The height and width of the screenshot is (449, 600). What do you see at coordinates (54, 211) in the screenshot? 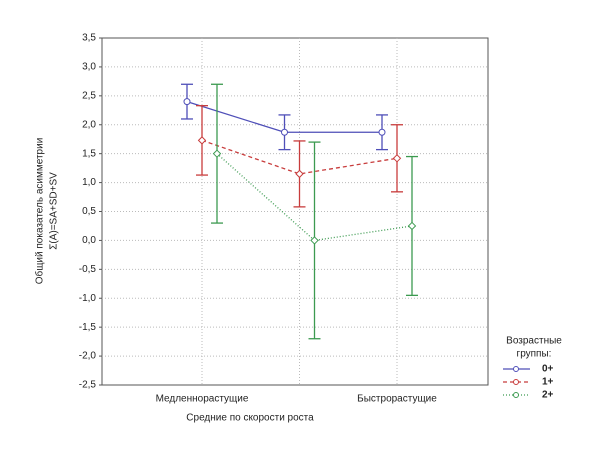
I see `y-axis-label: Σ(A)=SA+SD+SV` at bounding box center [54, 211].